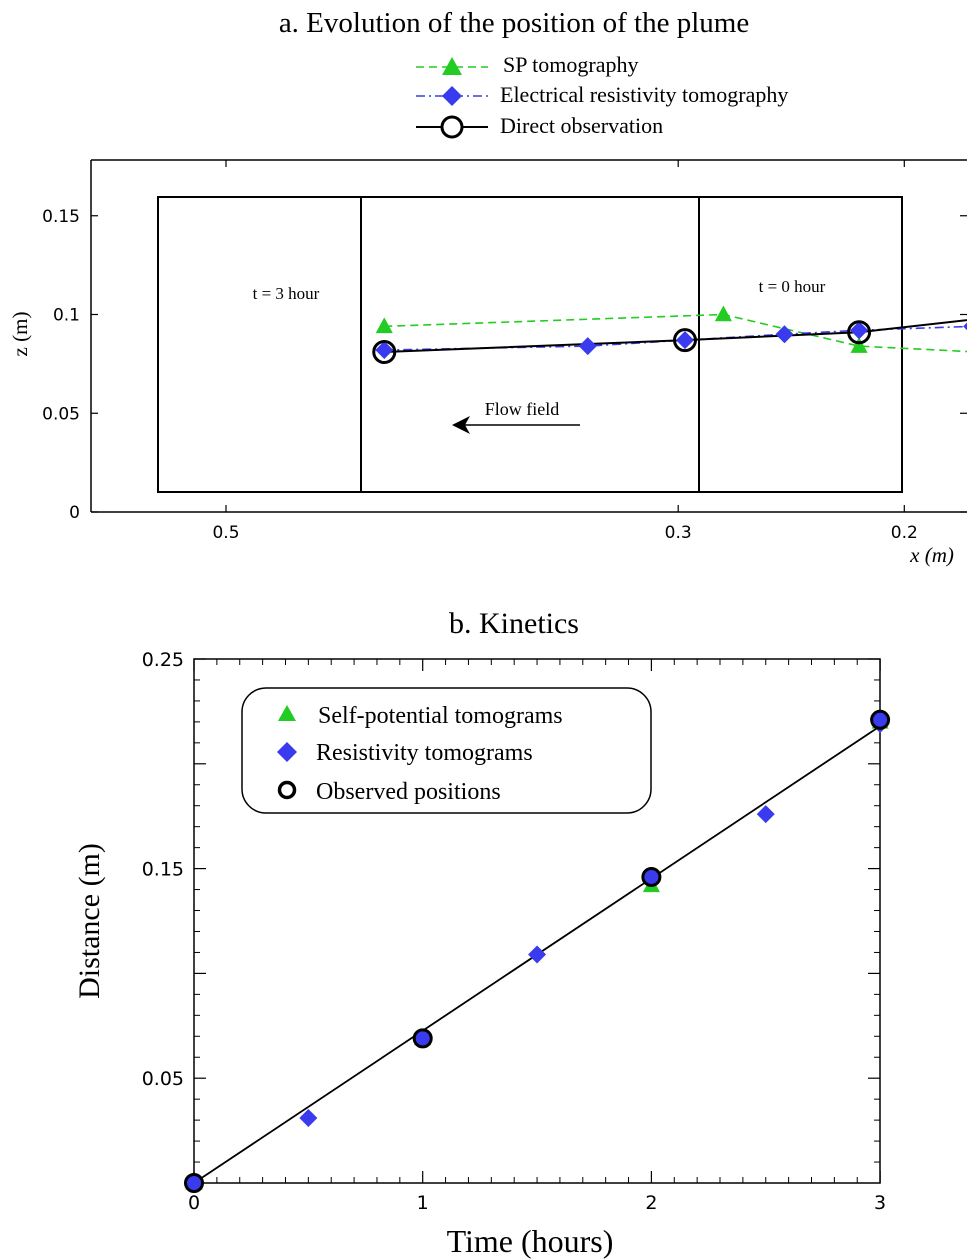 Image resolution: width=967 pixels, height=1259 pixels. I want to click on x-tick-label: 0.2, so click(904, 533).